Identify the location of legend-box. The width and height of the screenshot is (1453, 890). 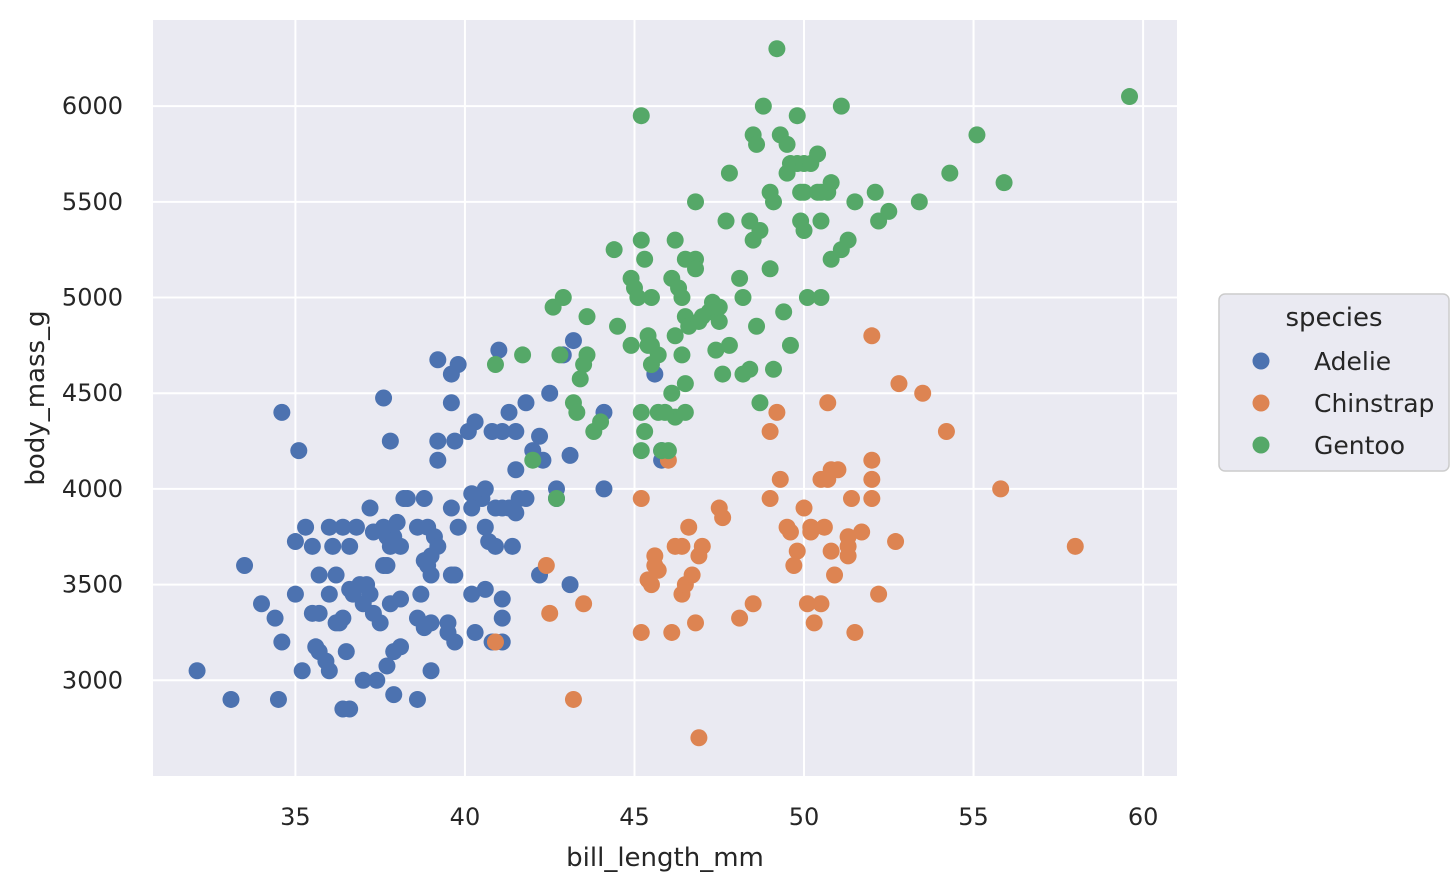
(1334, 382).